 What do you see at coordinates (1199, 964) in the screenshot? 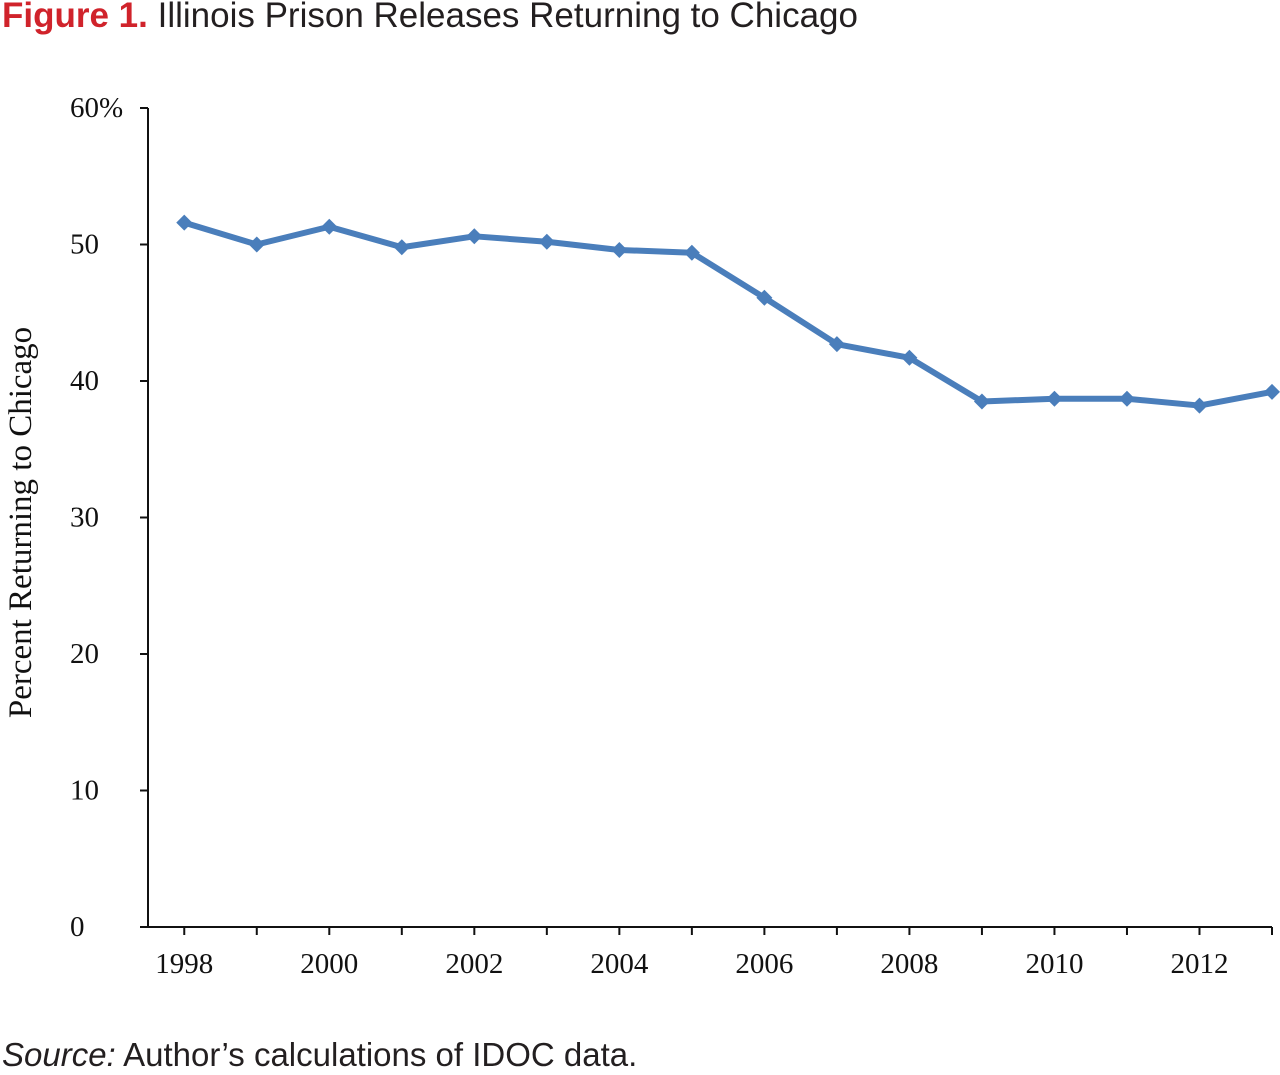
I see `x-tick-label: 2012` at bounding box center [1199, 964].